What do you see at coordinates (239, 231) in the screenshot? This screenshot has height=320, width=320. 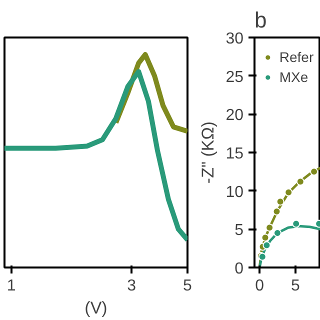 I see `y-tick-label: 5` at bounding box center [239, 231].